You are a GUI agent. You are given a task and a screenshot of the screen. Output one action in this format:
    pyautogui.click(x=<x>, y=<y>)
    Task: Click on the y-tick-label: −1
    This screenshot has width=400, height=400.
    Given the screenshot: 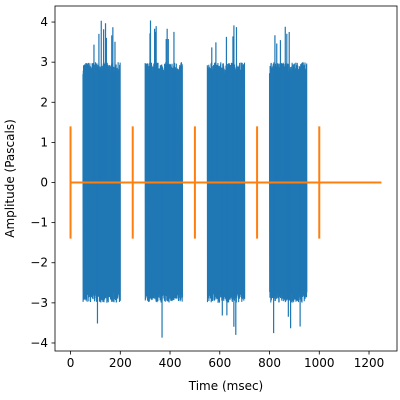 What is the action you would take?
    pyautogui.click(x=39, y=223)
    